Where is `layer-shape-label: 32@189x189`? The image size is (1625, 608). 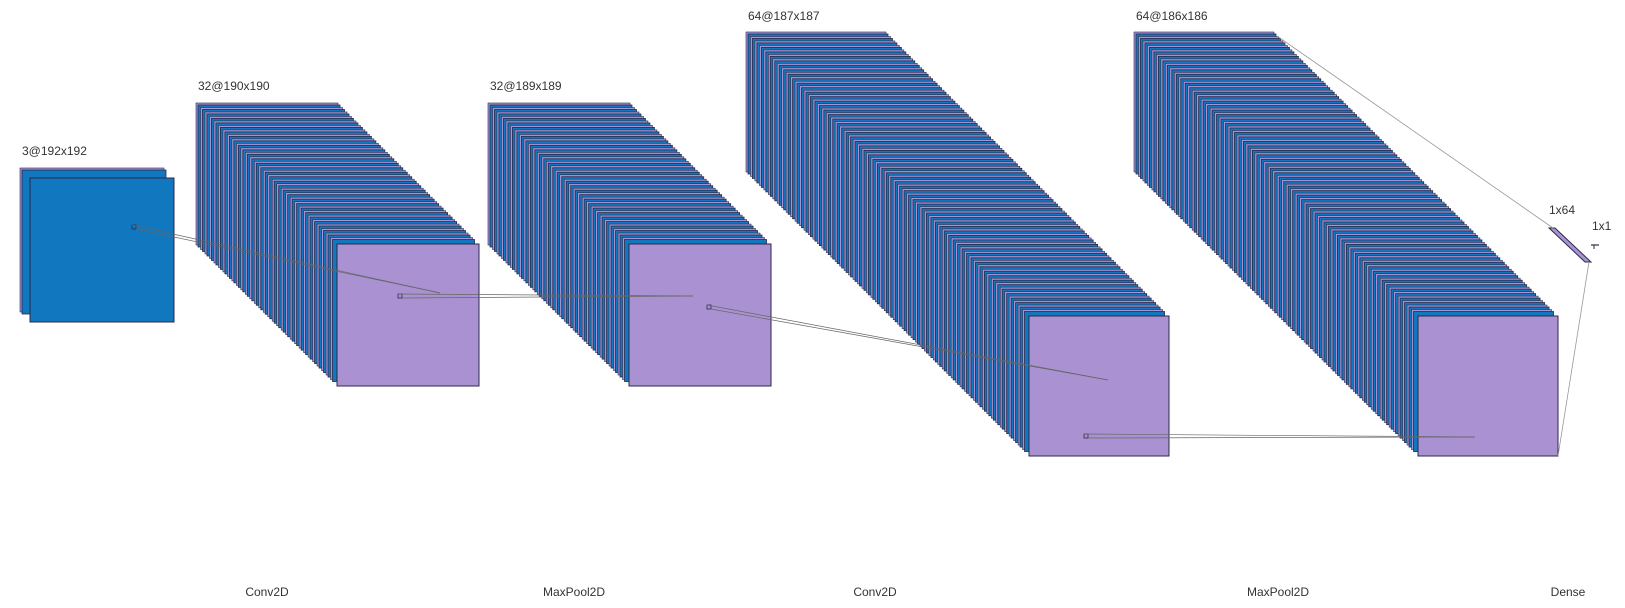 layer-shape-label: 32@189x189 is located at coordinates (526, 86).